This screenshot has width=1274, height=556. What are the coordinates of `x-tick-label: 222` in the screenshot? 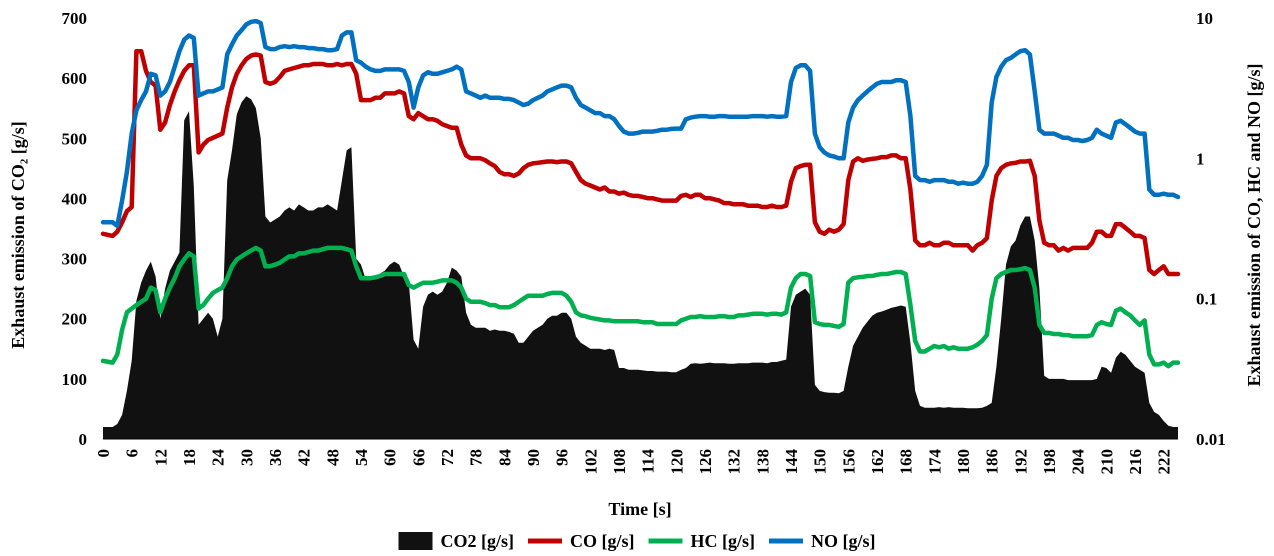 It's located at (1164, 462).